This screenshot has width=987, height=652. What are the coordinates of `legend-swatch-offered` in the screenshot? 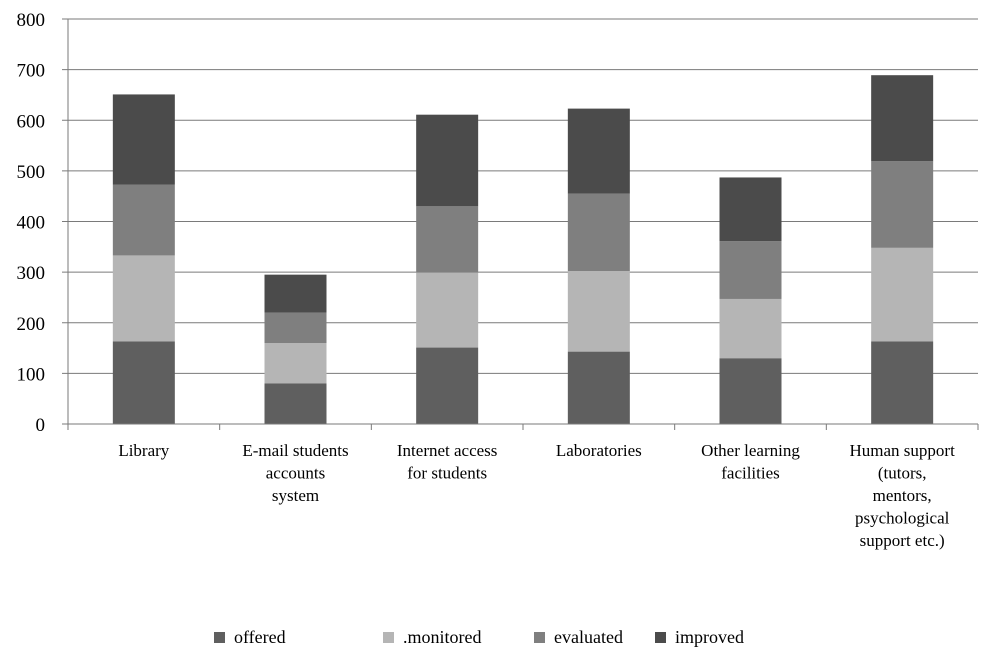 It's located at (219, 637).